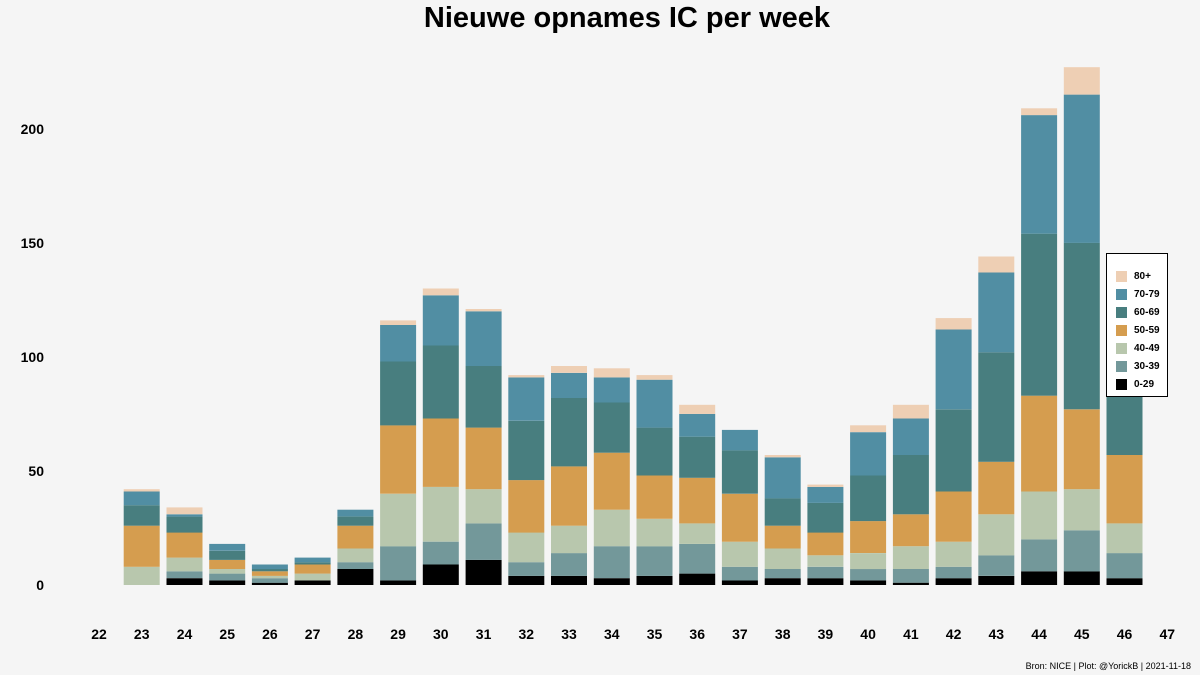 This screenshot has height=675, width=1200. I want to click on x-tick-label: 34, so click(612, 634).